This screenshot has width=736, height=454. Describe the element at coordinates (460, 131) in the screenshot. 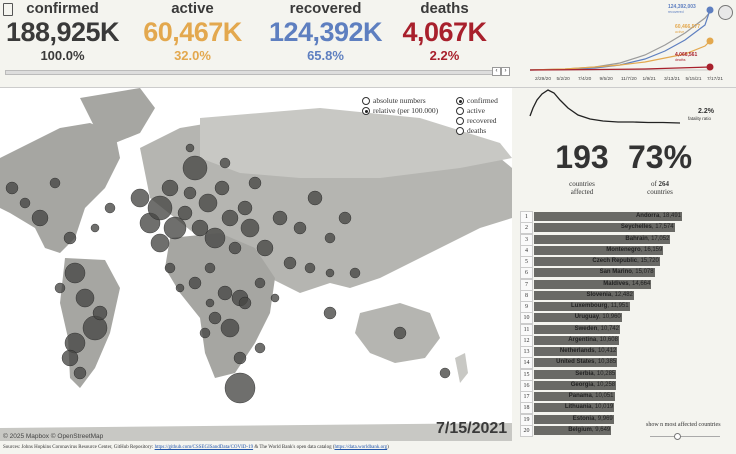

I see `radio-deaths` at that location.